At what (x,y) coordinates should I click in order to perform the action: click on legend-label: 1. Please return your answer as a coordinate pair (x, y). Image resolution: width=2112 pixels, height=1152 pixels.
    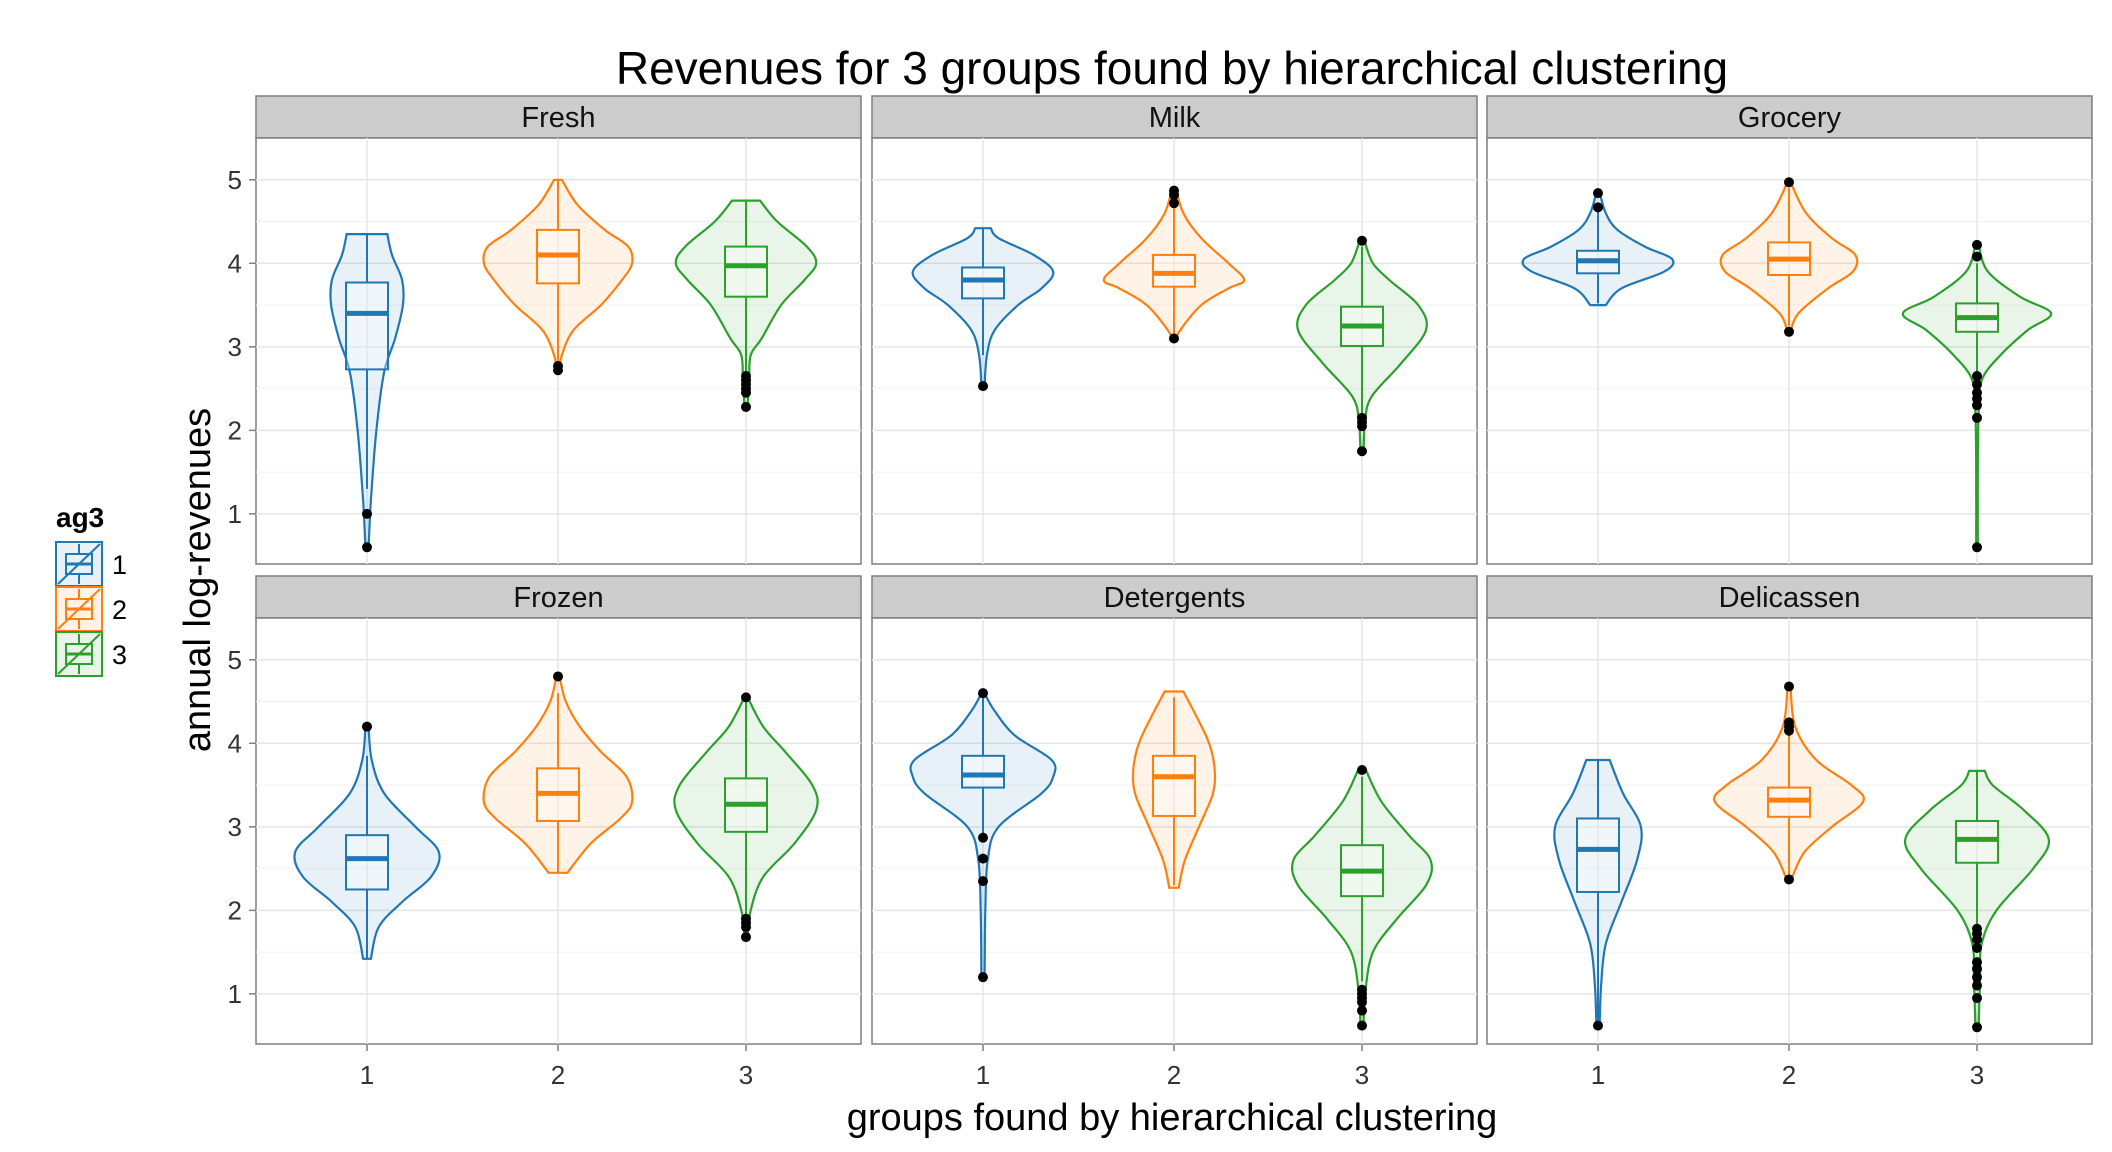
    Looking at the image, I should click on (119, 565).